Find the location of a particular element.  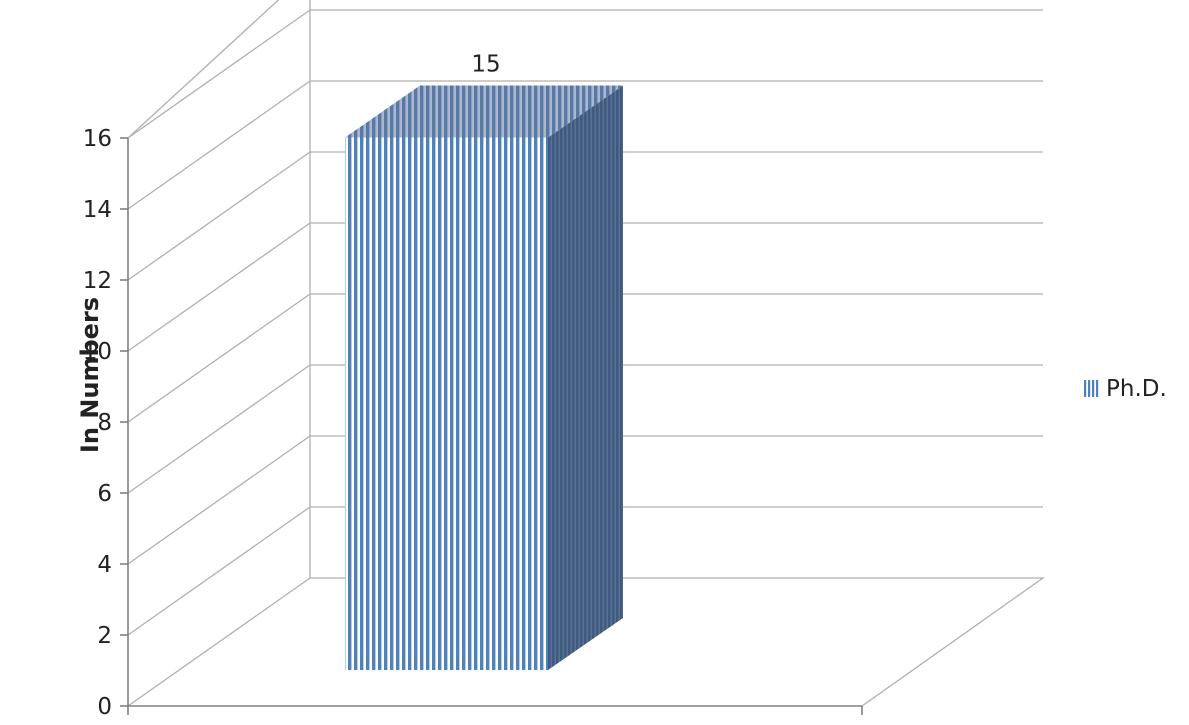

y-tick-labels: 0 2 4 6 8 10 12 14 16 is located at coordinates (105, 423).